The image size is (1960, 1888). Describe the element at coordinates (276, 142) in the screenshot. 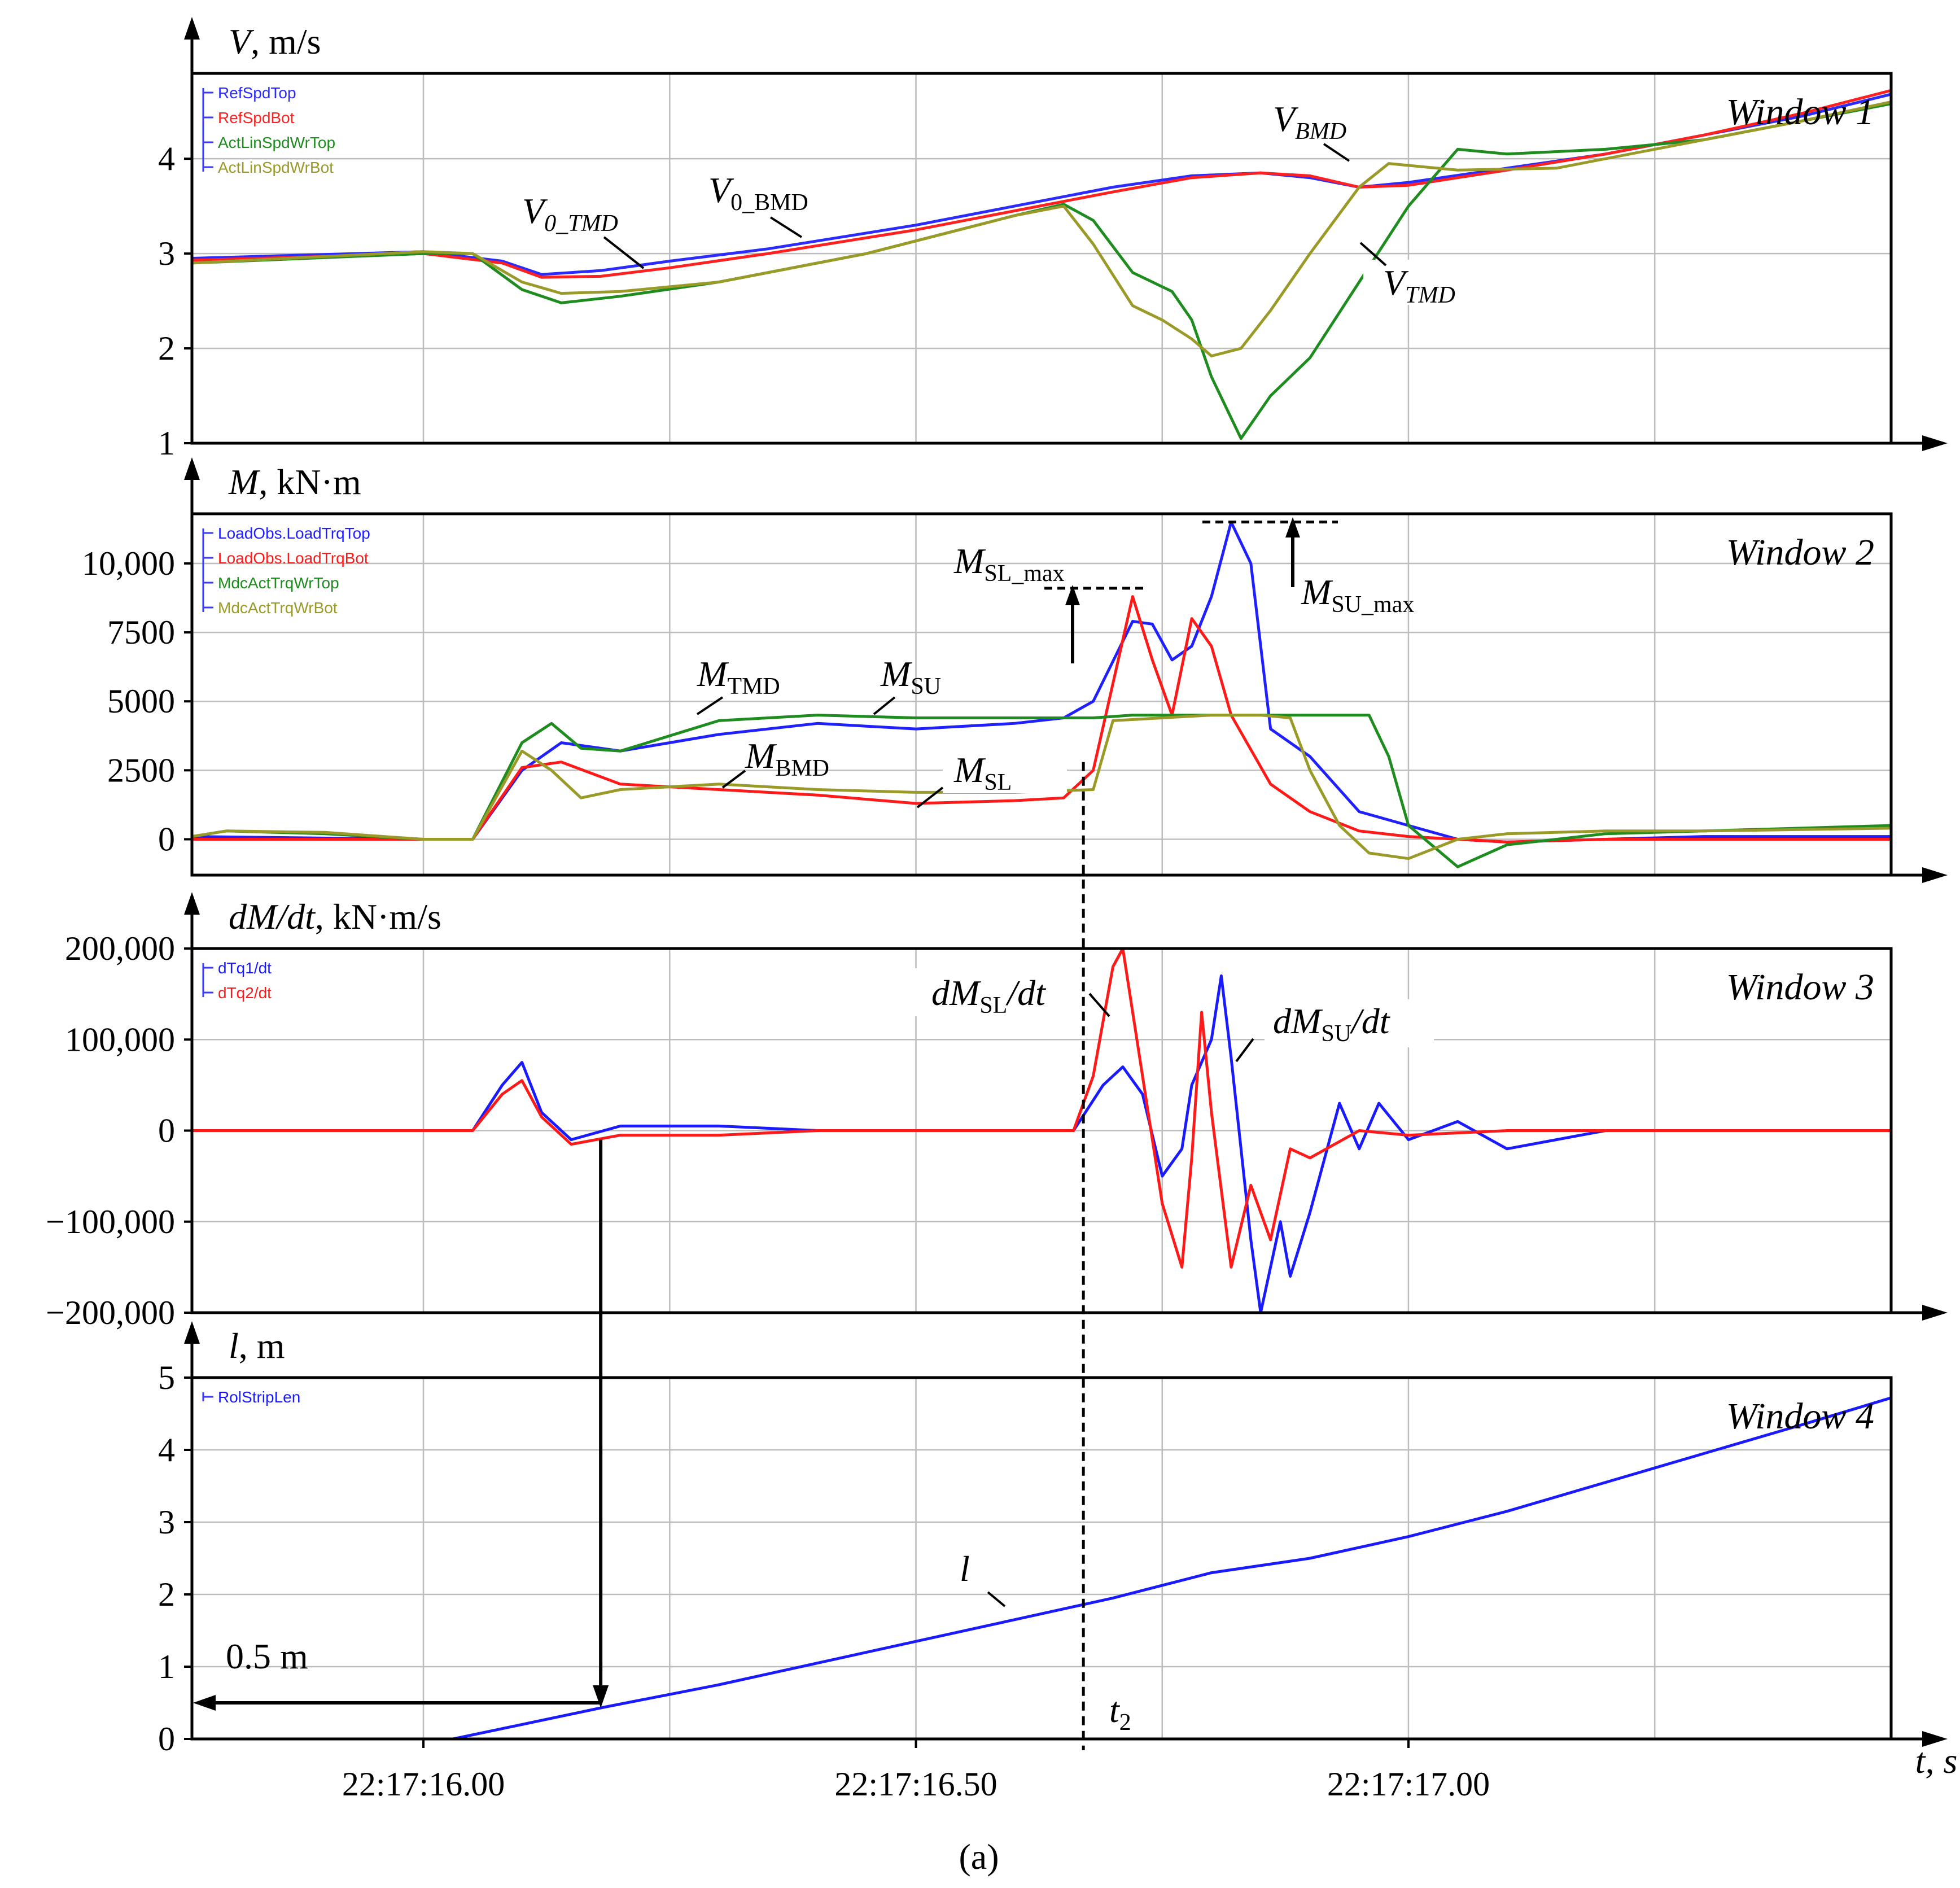

I see `legend-entry-actlinspdwrtop: ActLinSpdWrTop` at that location.